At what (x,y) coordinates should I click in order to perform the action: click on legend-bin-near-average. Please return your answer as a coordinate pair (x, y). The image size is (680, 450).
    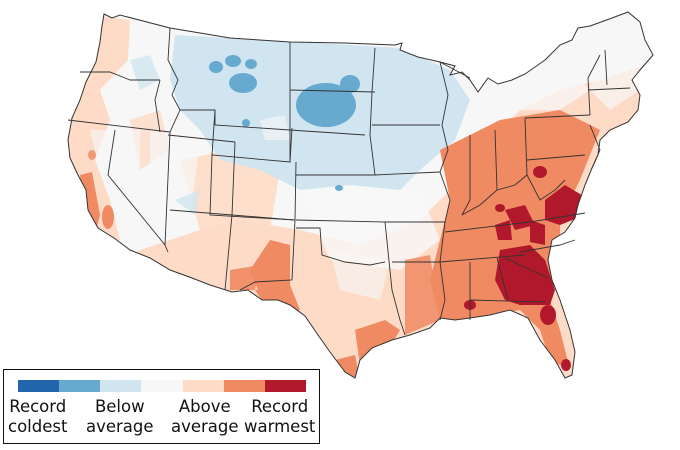
    Looking at the image, I should click on (162, 386).